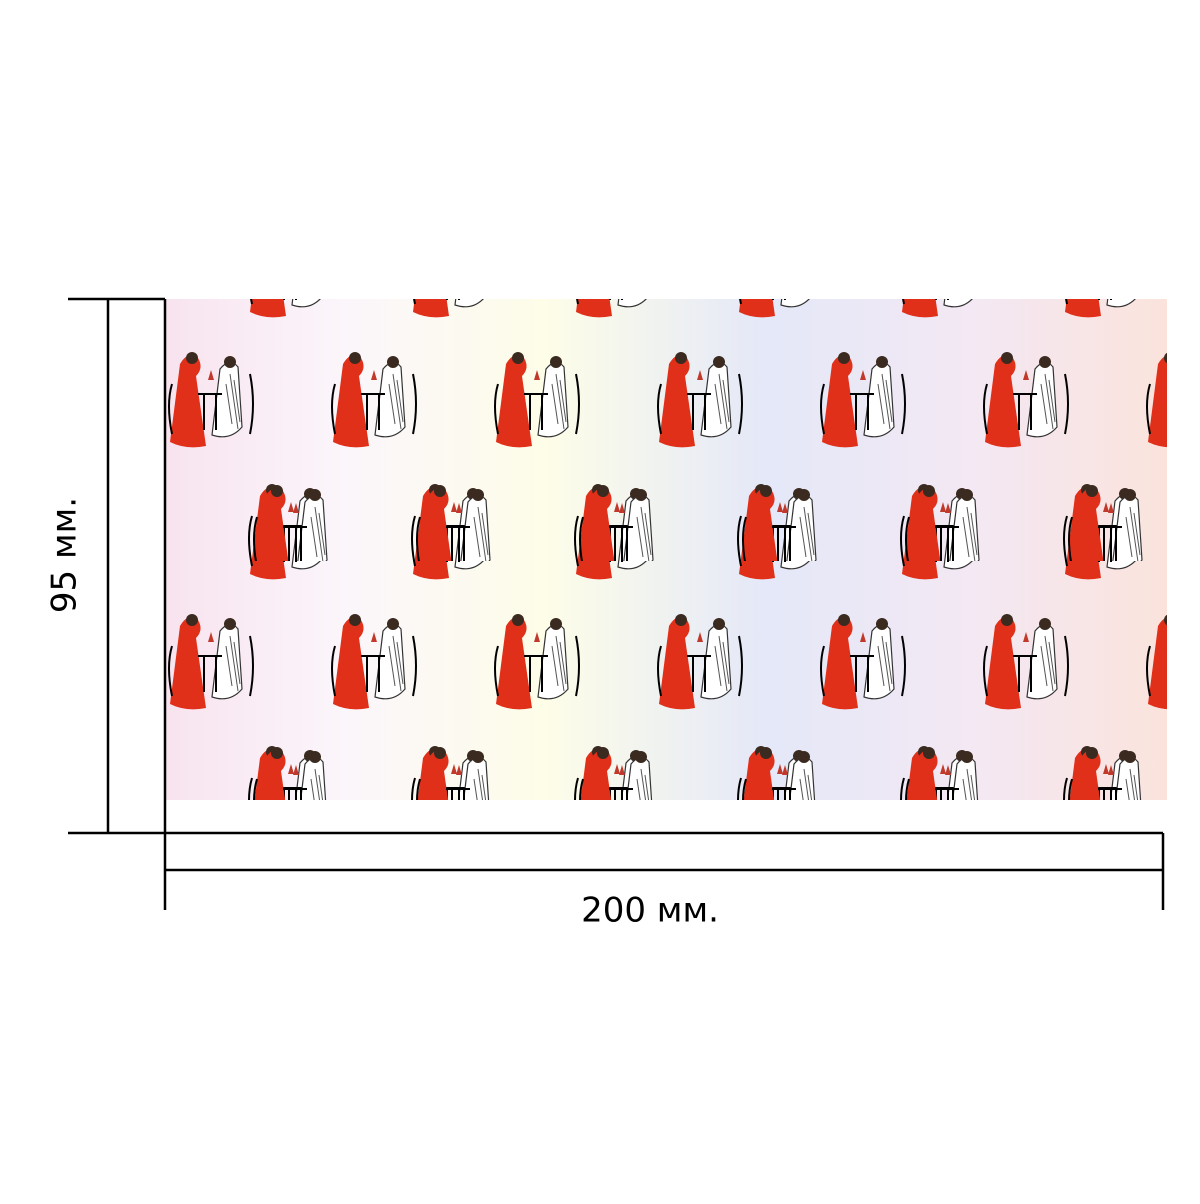 This screenshot has height=1204, width=1200. I want to click on width-label: 200 мм., so click(650, 911).